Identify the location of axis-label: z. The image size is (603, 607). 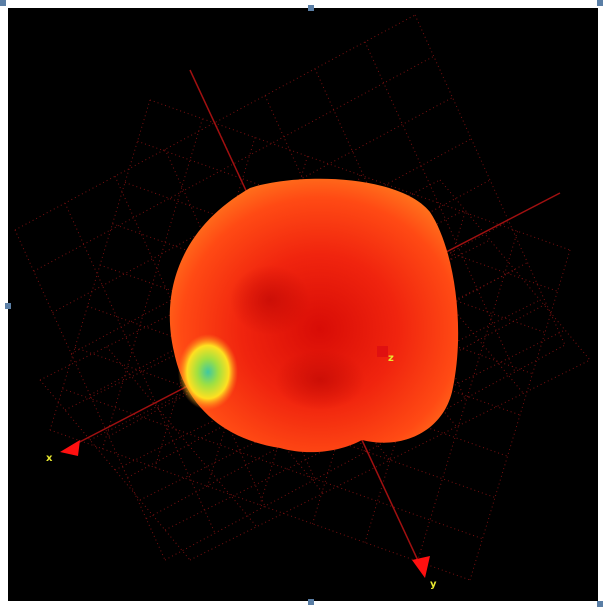
(391, 358).